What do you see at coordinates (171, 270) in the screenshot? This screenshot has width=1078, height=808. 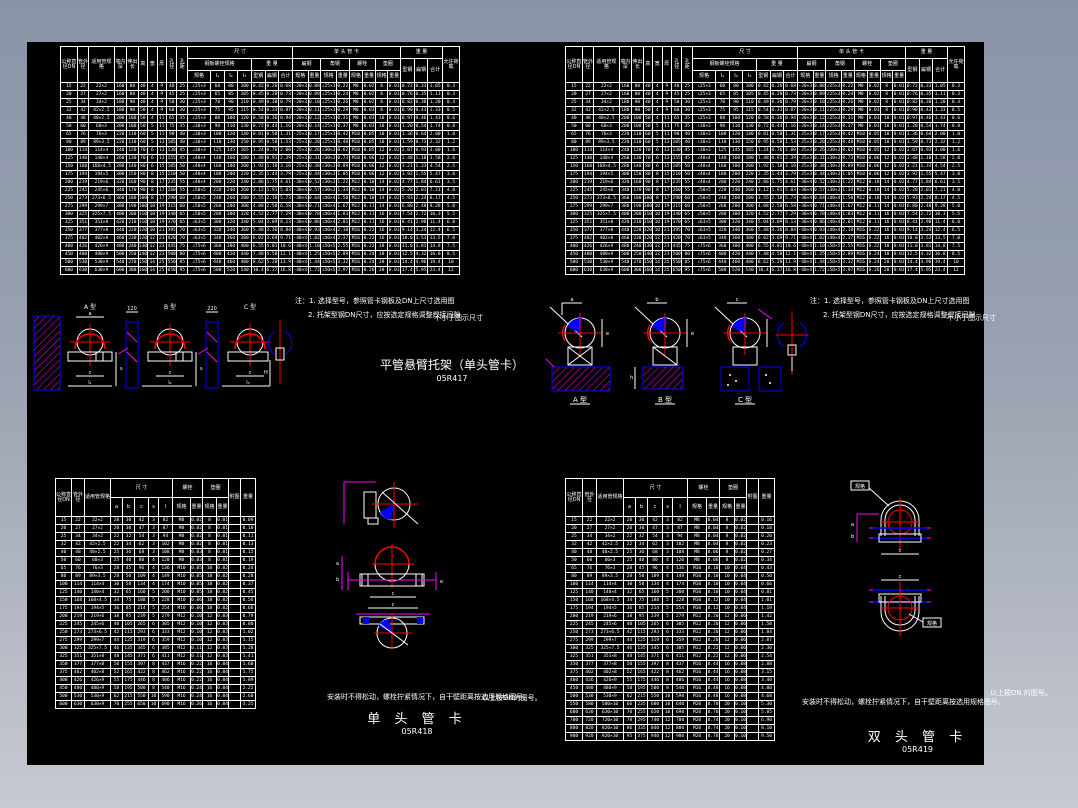 I see `cell: 650` at bounding box center [171, 270].